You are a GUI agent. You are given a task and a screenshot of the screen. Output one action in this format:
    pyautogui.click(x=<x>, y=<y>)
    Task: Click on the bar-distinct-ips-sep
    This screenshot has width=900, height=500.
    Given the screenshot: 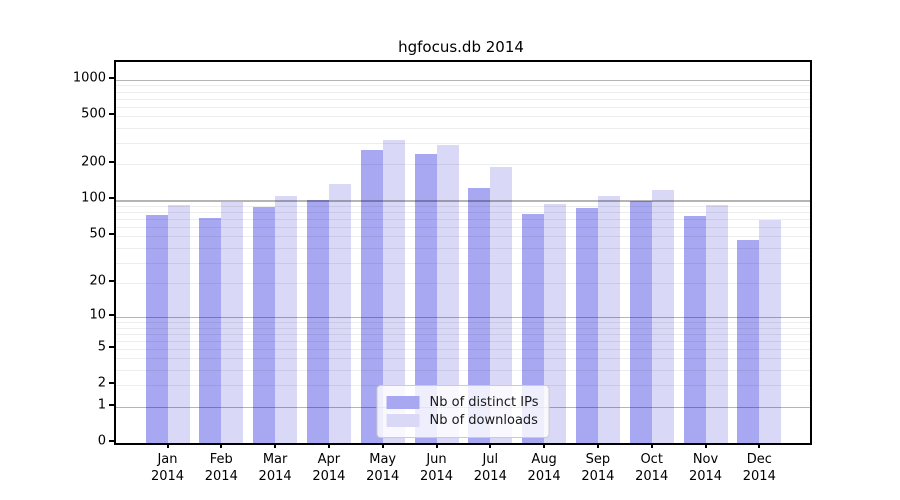 What is the action you would take?
    pyautogui.click(x=586, y=325)
    